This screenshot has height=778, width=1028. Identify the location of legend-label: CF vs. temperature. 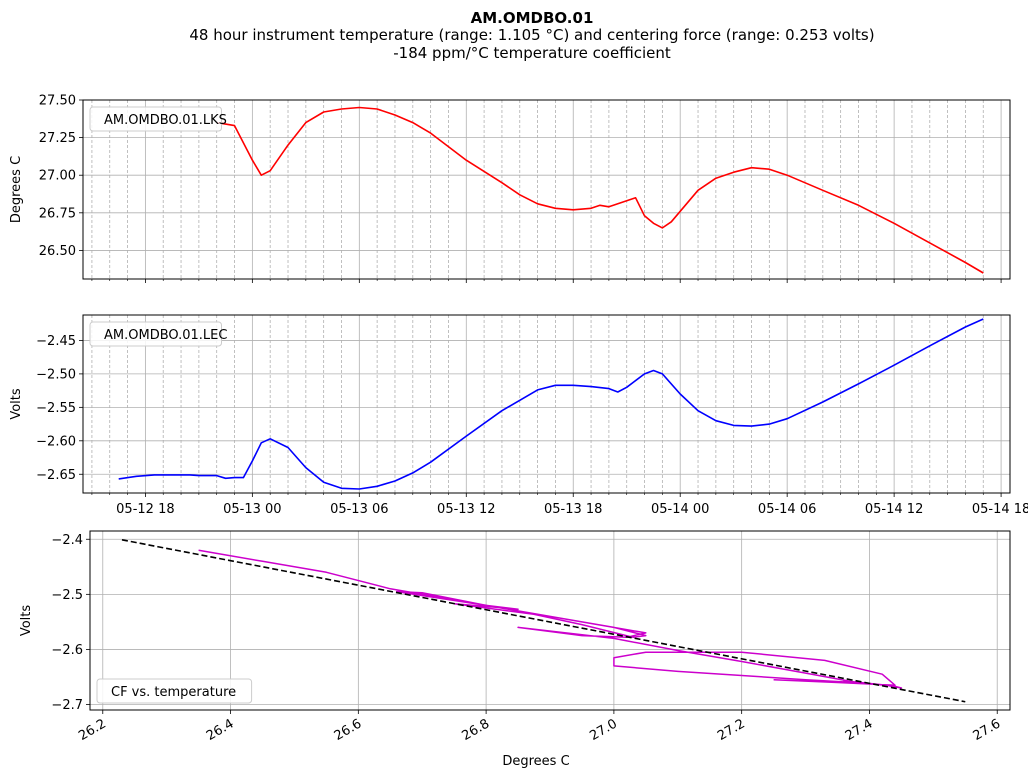
(173, 692).